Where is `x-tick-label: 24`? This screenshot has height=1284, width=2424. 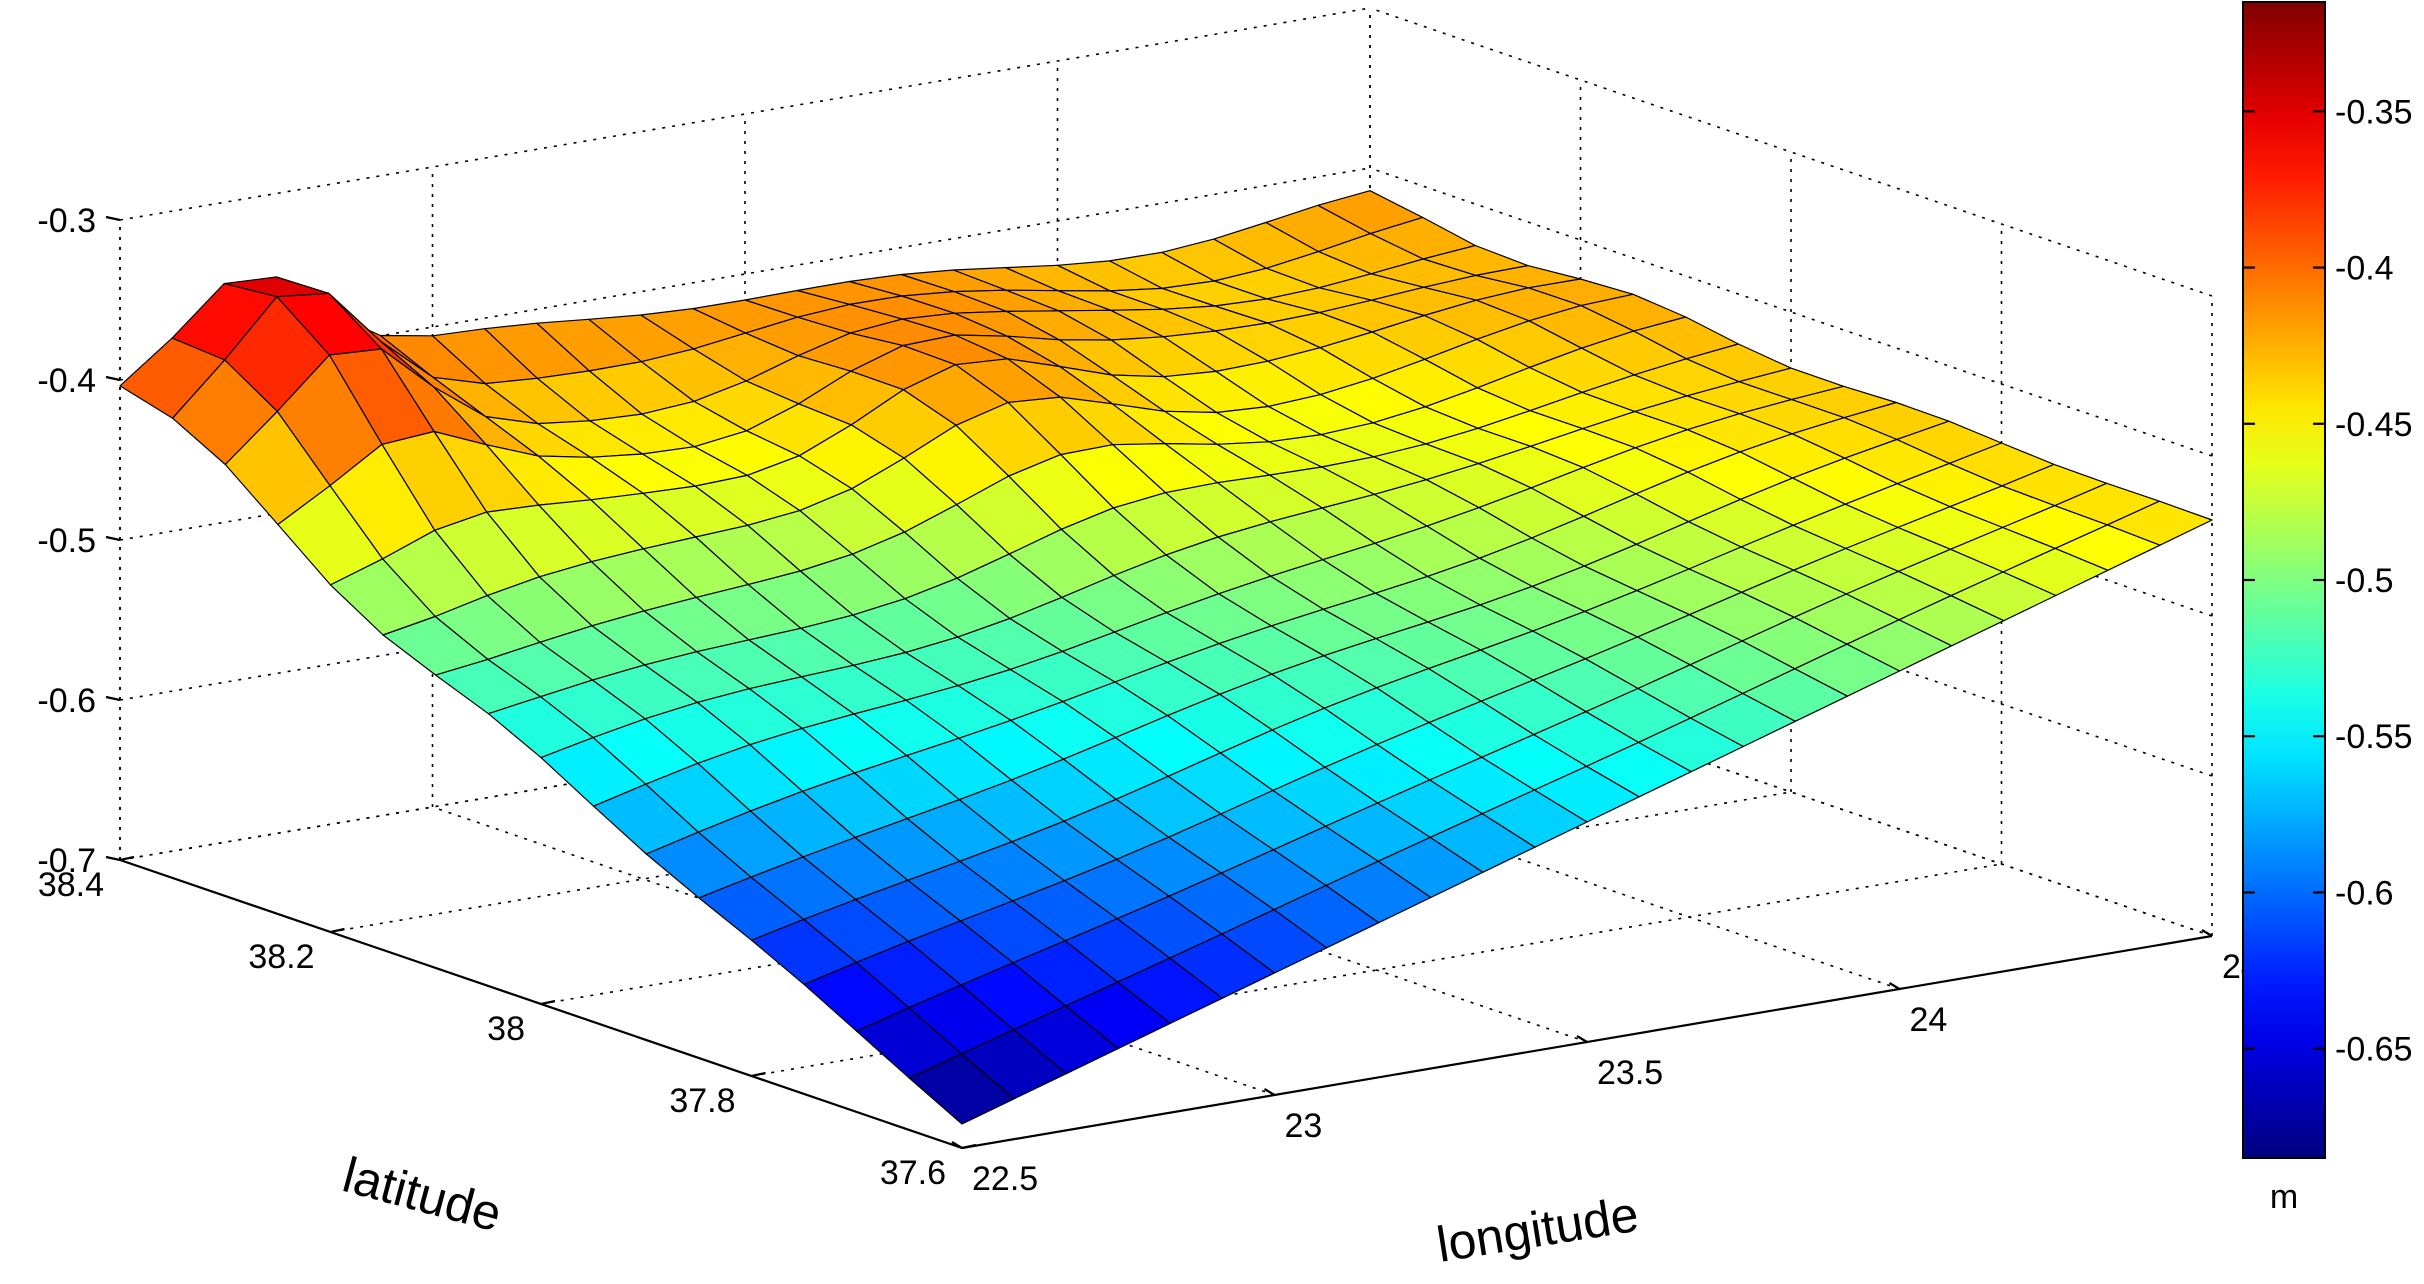
x-tick-label: 24 is located at coordinates (1929, 1020).